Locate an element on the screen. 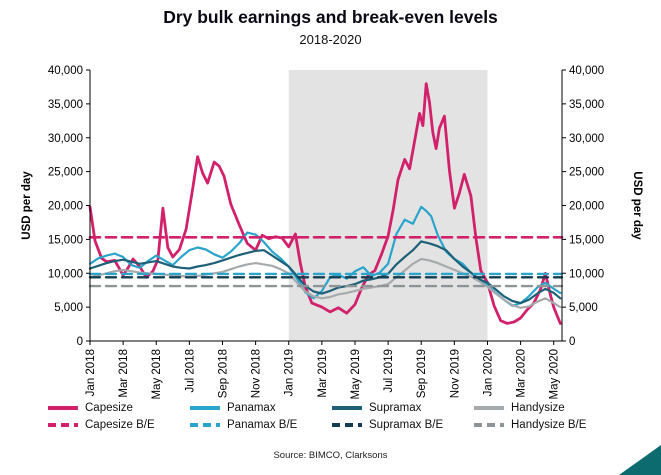 The width and height of the screenshot is (661, 475). svg-text: Sep 2018 is located at coordinates (223, 373).